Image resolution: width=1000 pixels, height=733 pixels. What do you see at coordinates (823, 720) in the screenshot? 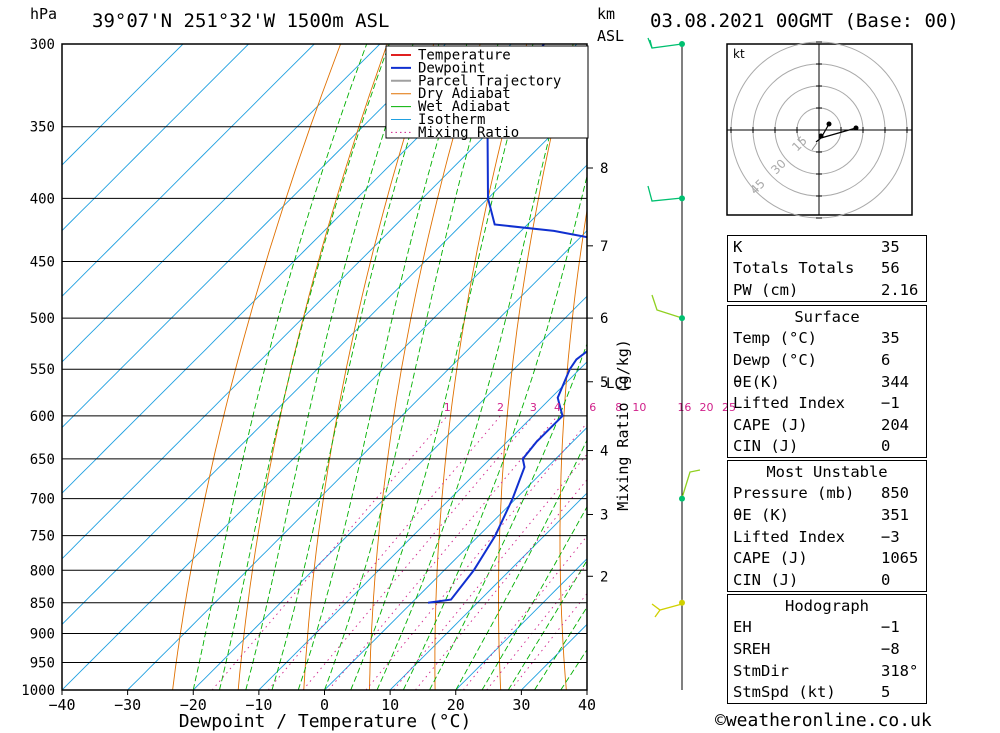
I see `copyright-footer: ©weatheronline.co.uk` at bounding box center [823, 720].